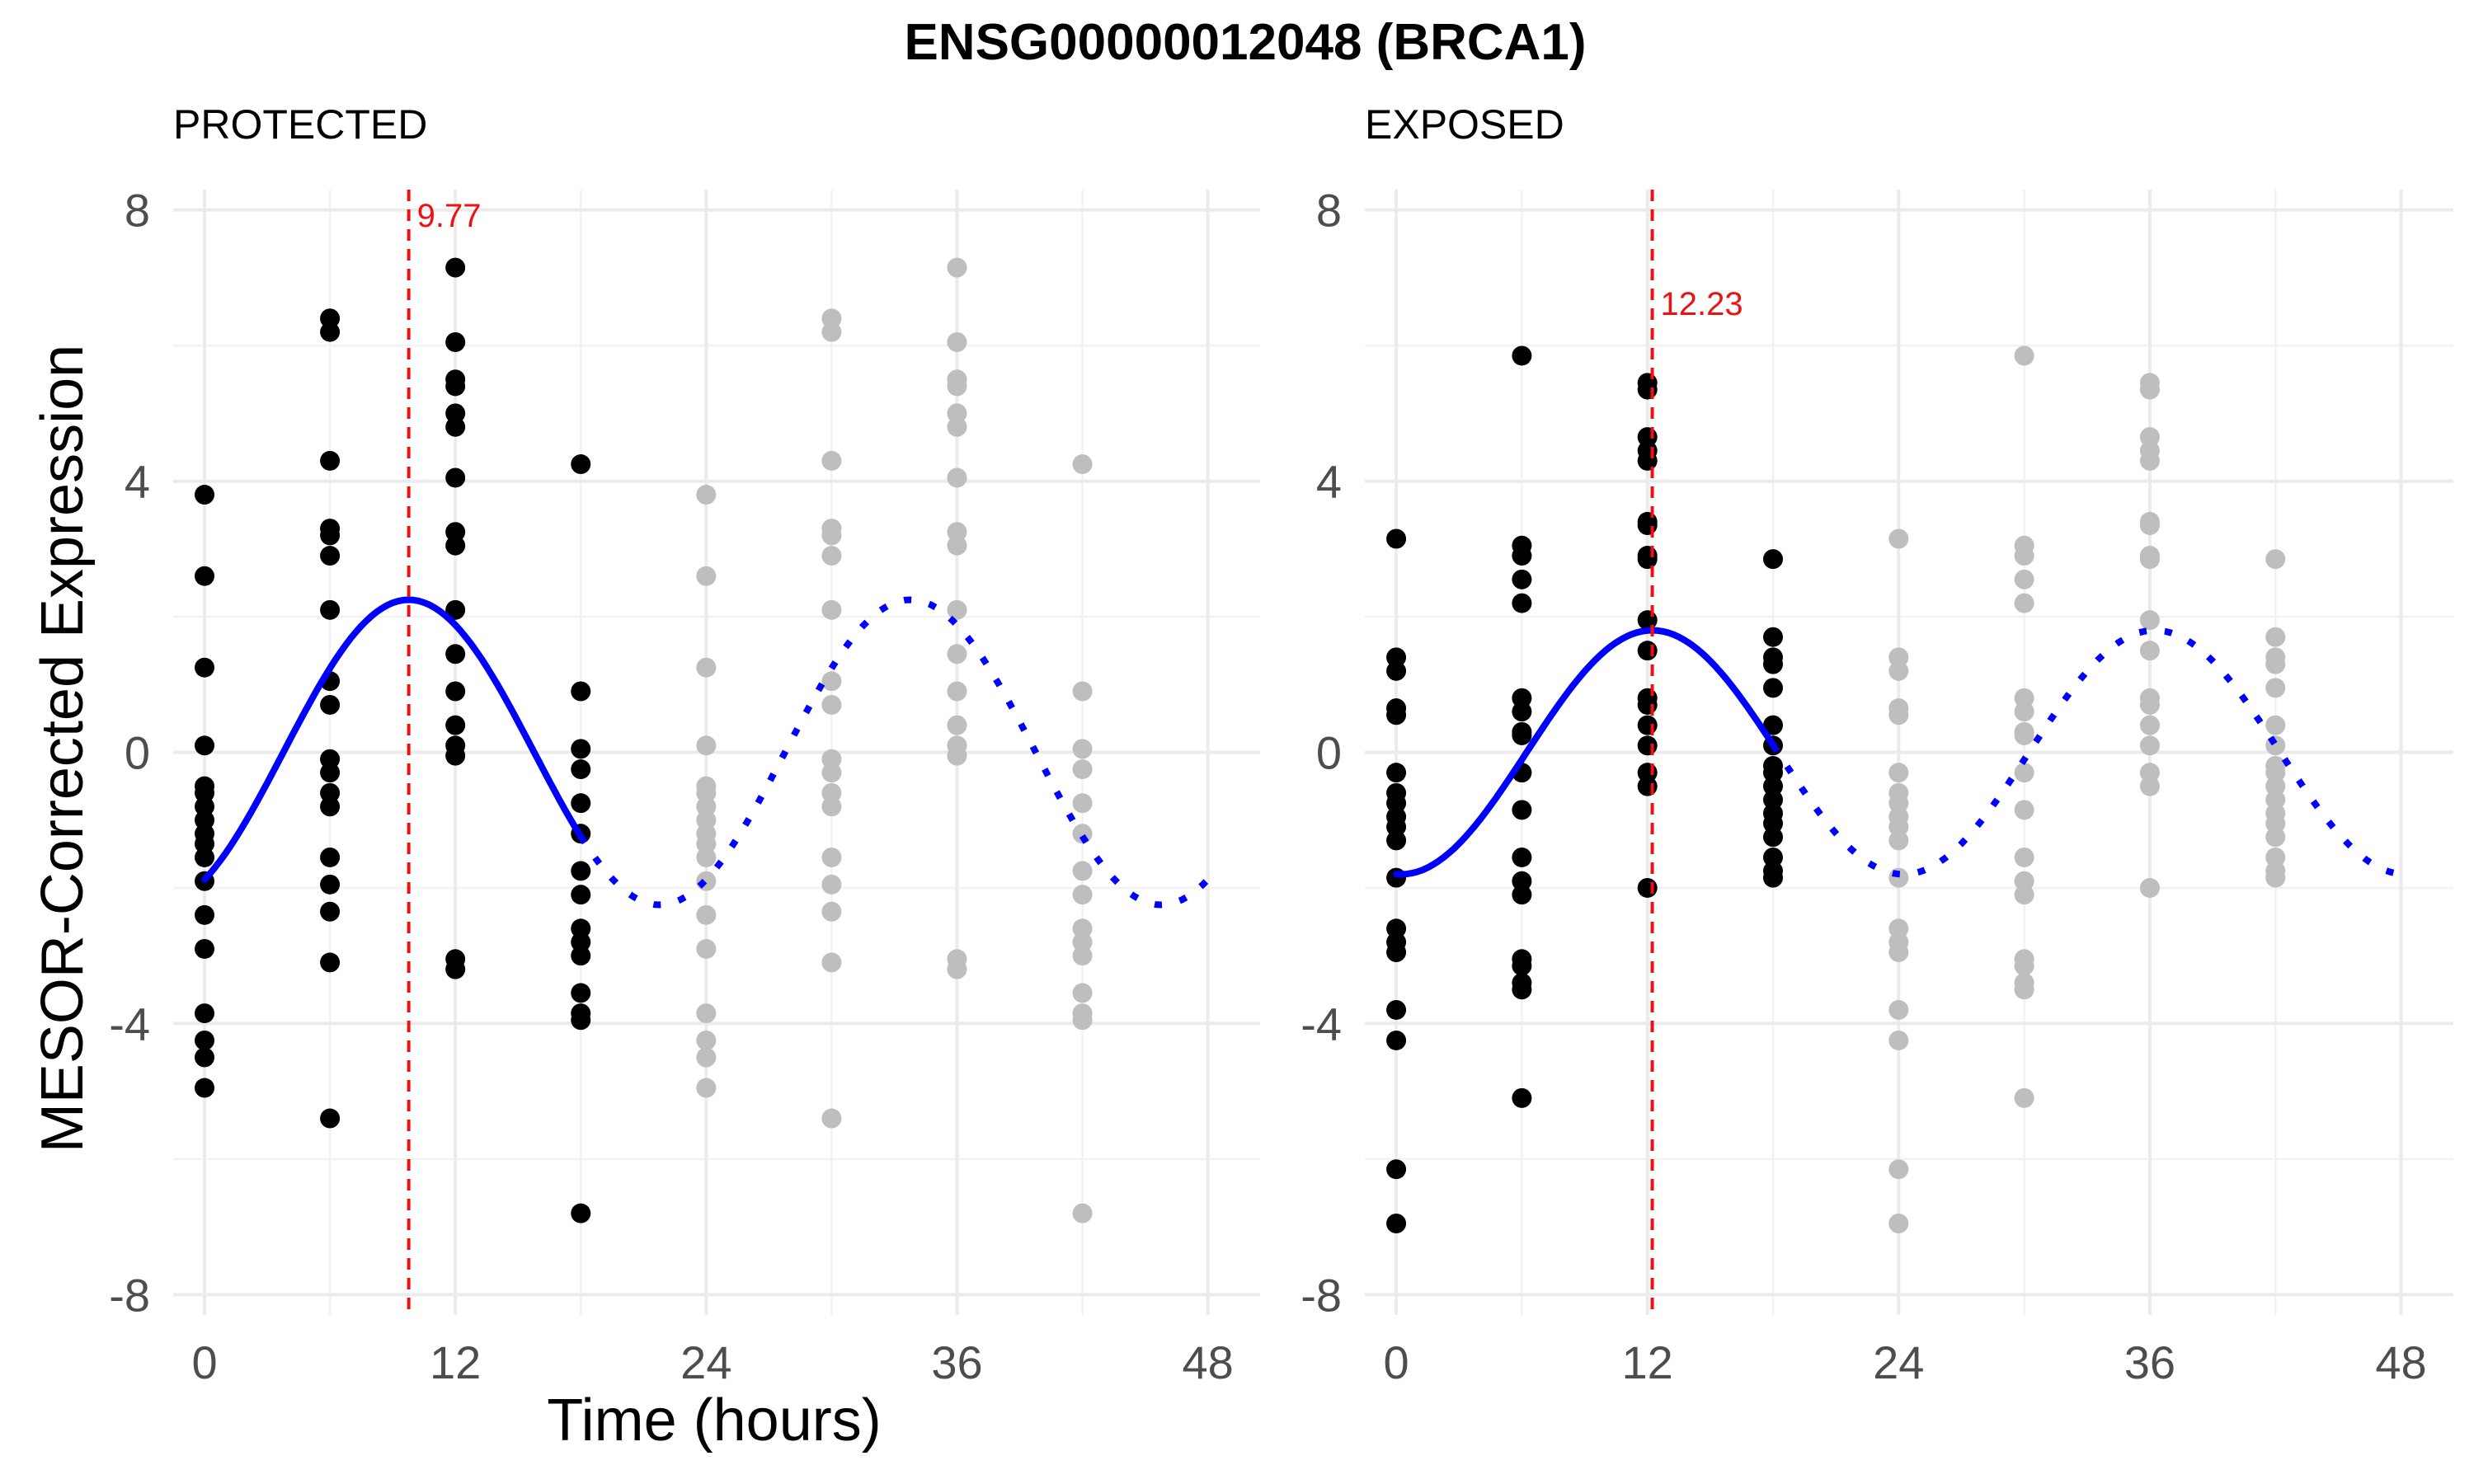  Describe the element at coordinates (129, 1295) in the screenshot. I see `y-tick-label: -8` at that location.